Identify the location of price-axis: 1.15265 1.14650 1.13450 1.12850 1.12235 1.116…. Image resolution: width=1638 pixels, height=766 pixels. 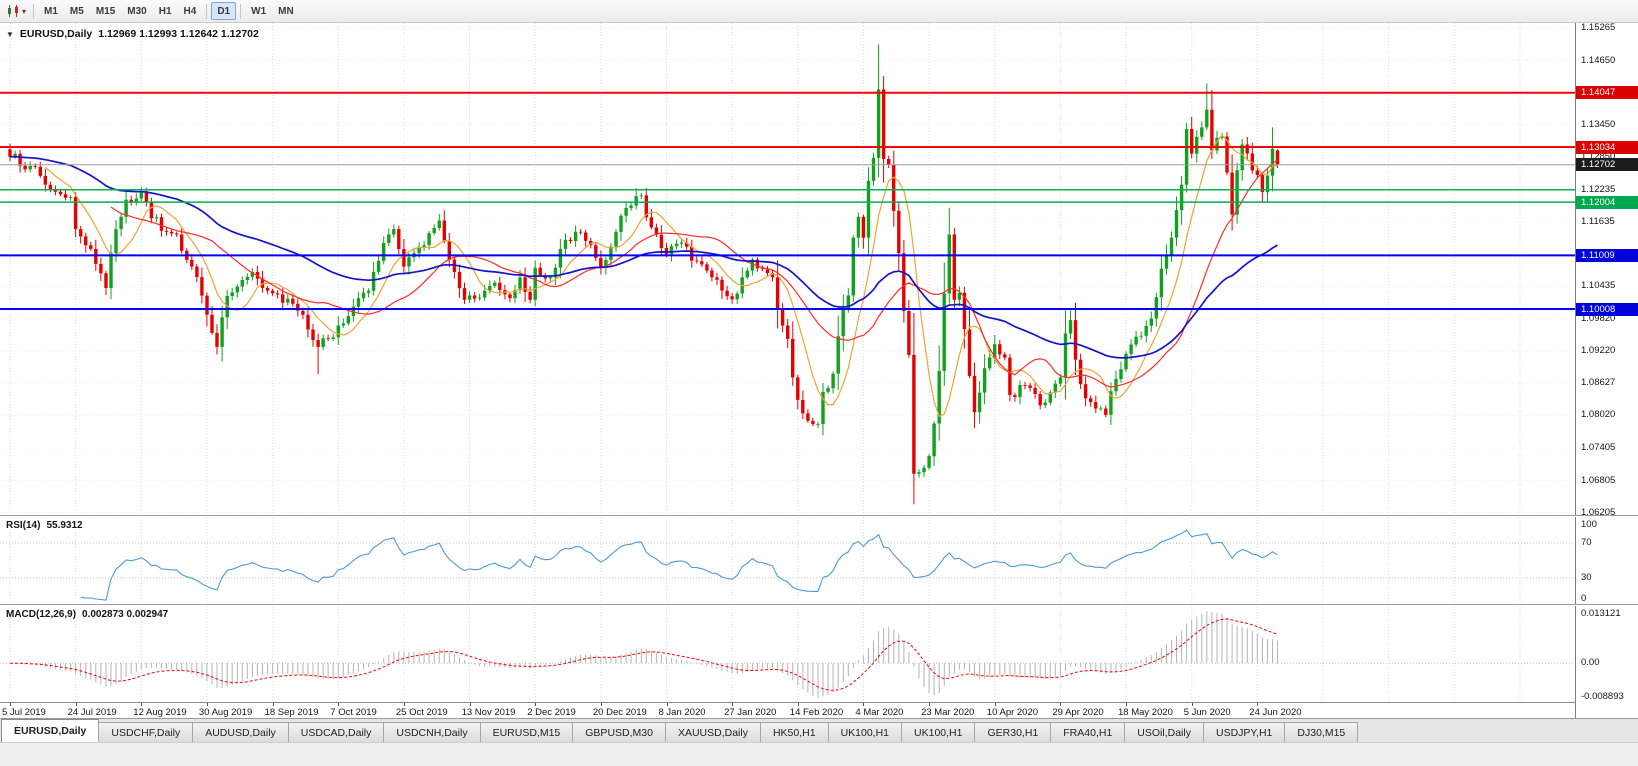
(1606, 369).